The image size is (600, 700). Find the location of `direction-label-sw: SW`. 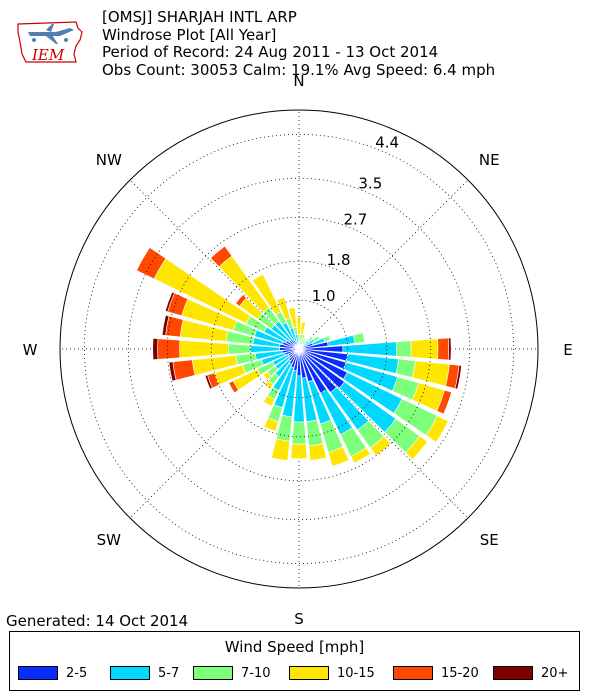

direction-label-sw: SW is located at coordinates (109, 540).